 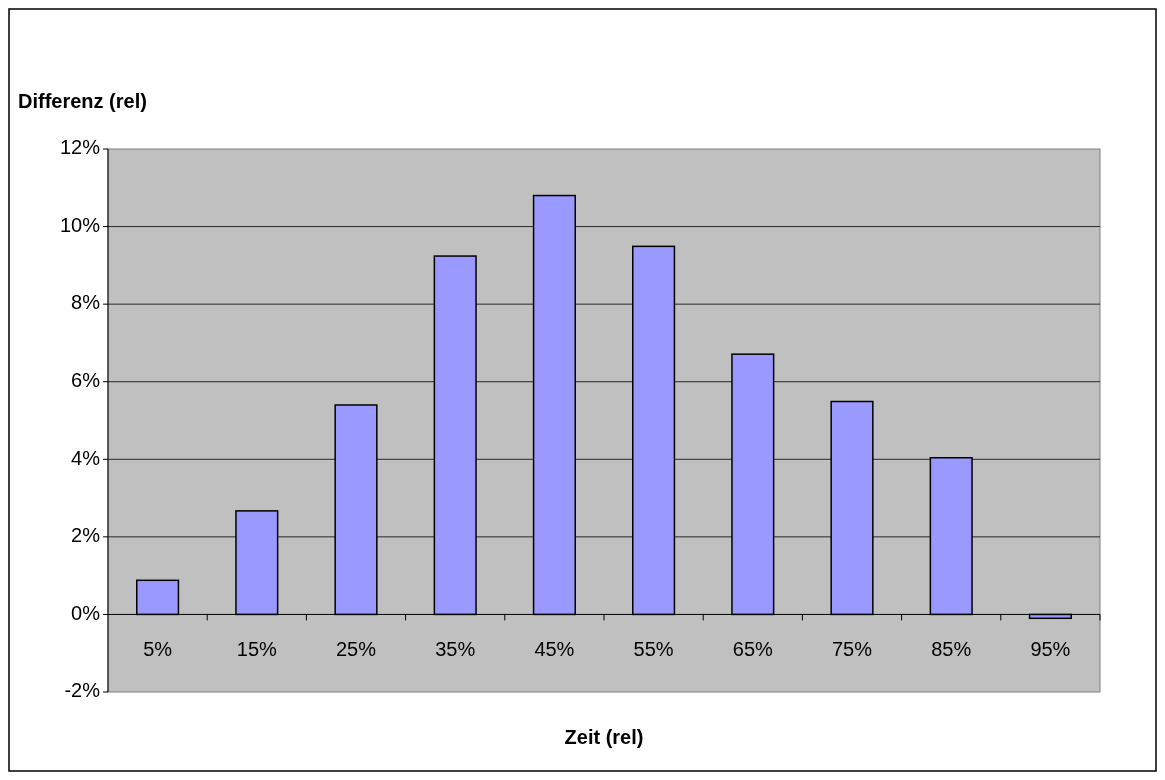 I want to click on y-tick-label: 4%, so click(x=86, y=457).